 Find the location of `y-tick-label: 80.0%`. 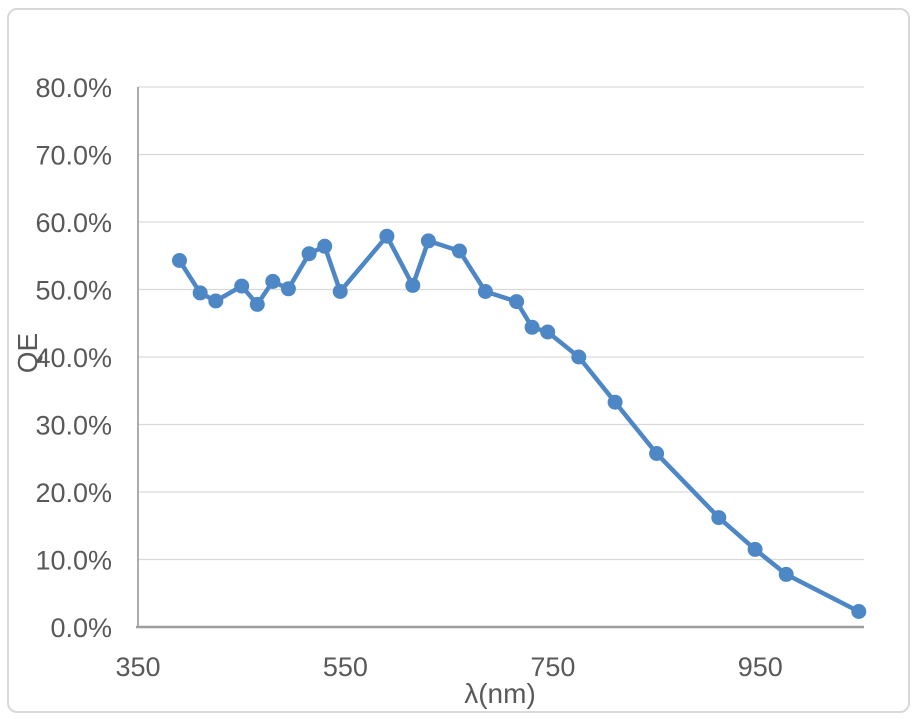

y-tick-label: 80.0% is located at coordinates (73, 88).